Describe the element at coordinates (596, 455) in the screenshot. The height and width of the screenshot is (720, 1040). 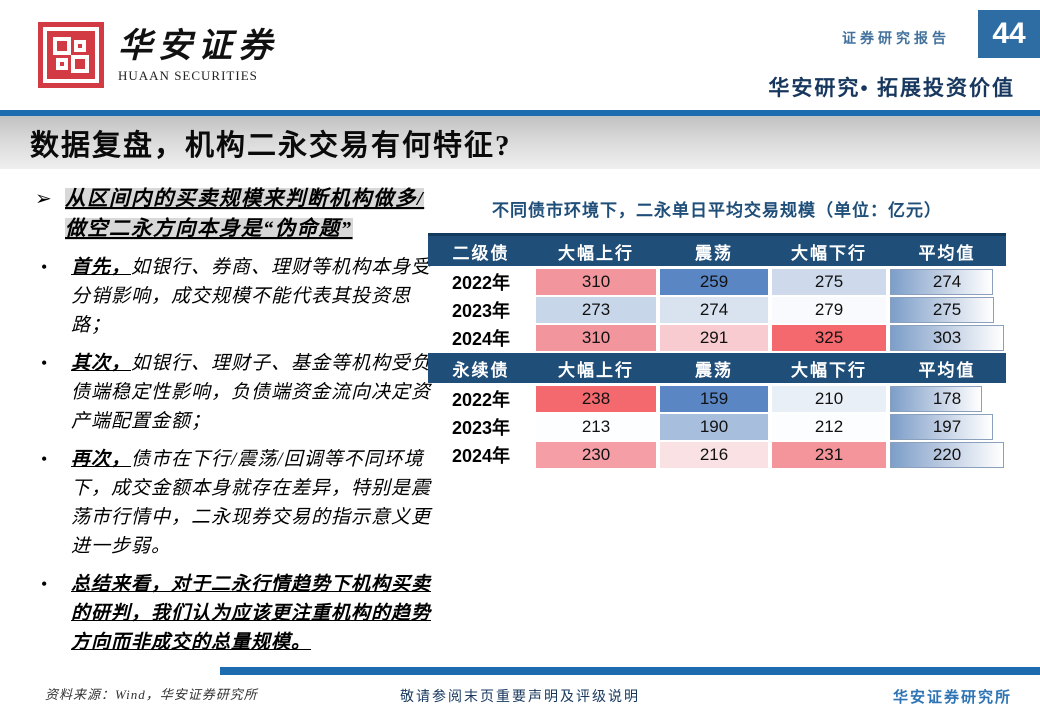
I see `value-cell: 230` at that location.